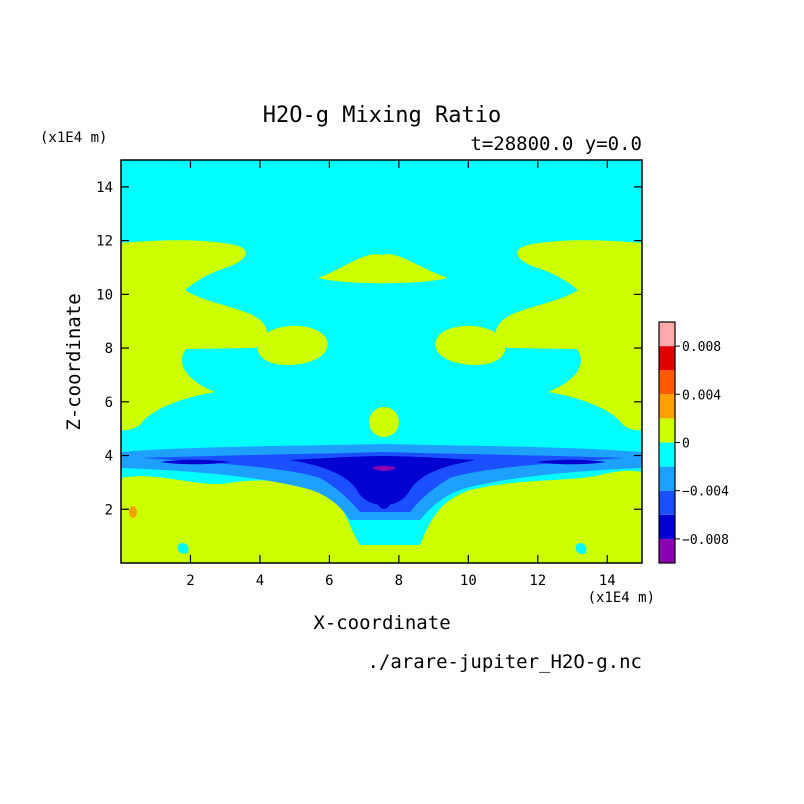 The height and width of the screenshot is (804, 804). I want to click on x-tick-label: 2, so click(190, 581).